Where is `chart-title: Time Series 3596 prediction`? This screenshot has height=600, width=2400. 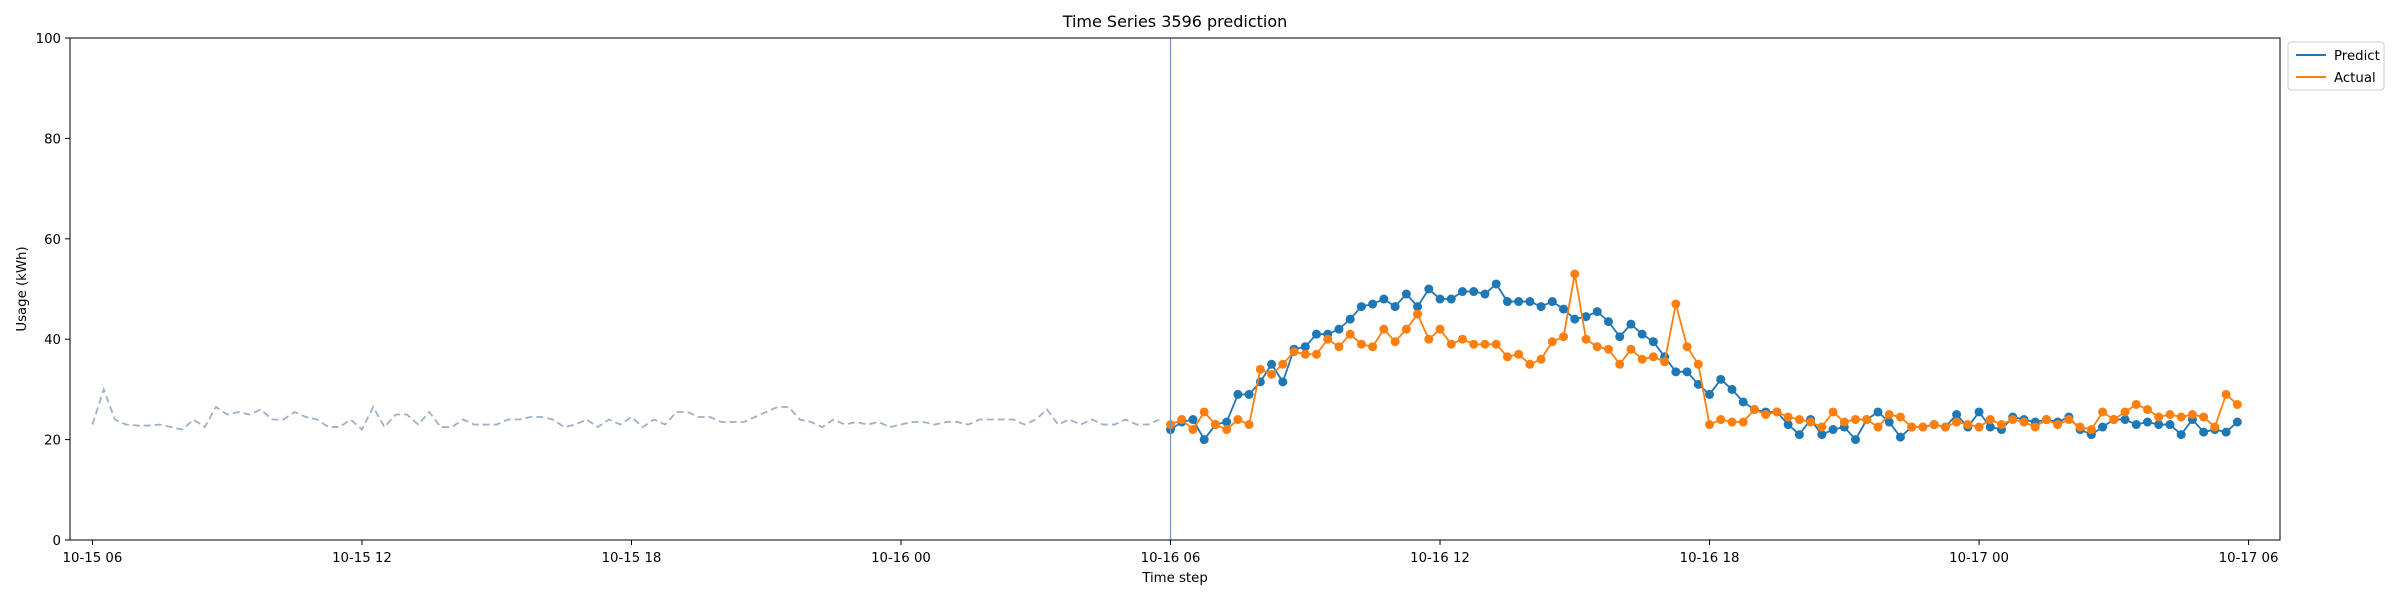 chart-title: Time Series 3596 prediction is located at coordinates (1175, 21).